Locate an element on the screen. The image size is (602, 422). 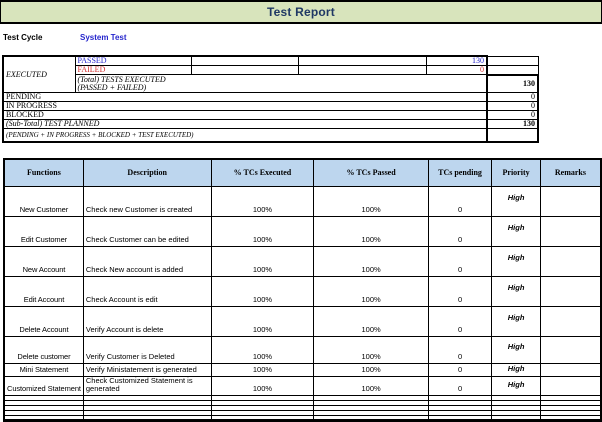
summary-executed-label: EXECUTED is located at coordinates (39, 74).